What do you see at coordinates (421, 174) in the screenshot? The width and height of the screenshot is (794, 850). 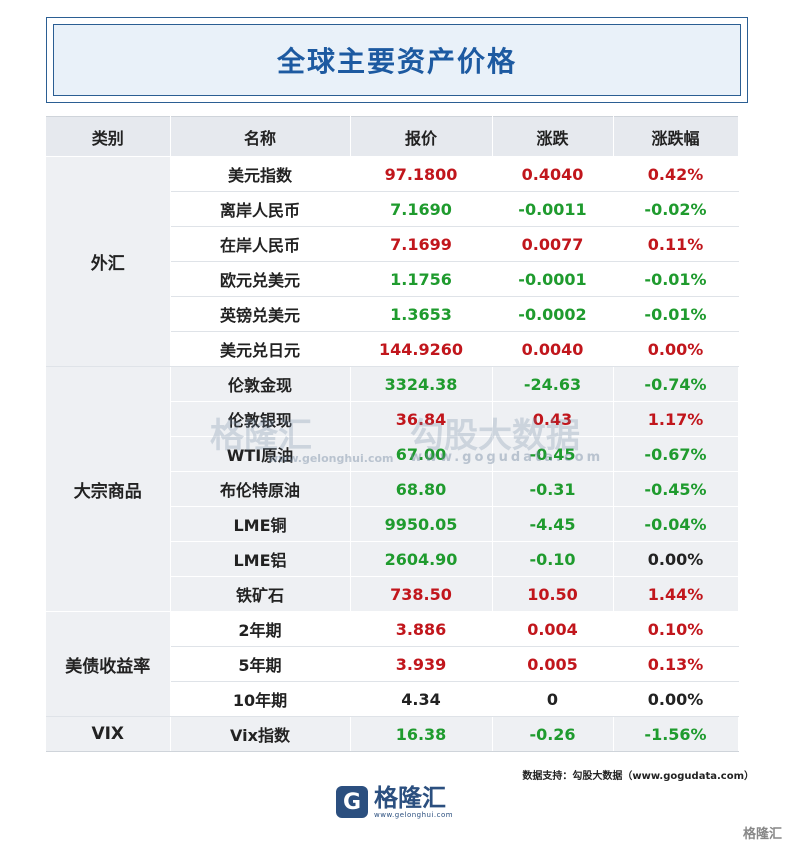 I see `price-cell: 97.1800` at bounding box center [421, 174].